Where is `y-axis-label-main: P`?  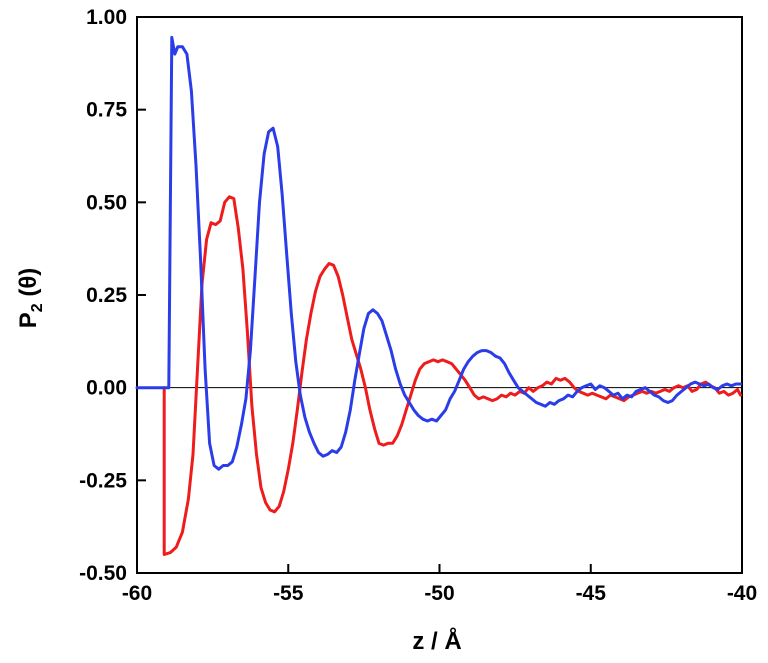
y-axis-label-main: P is located at coordinates (28, 320).